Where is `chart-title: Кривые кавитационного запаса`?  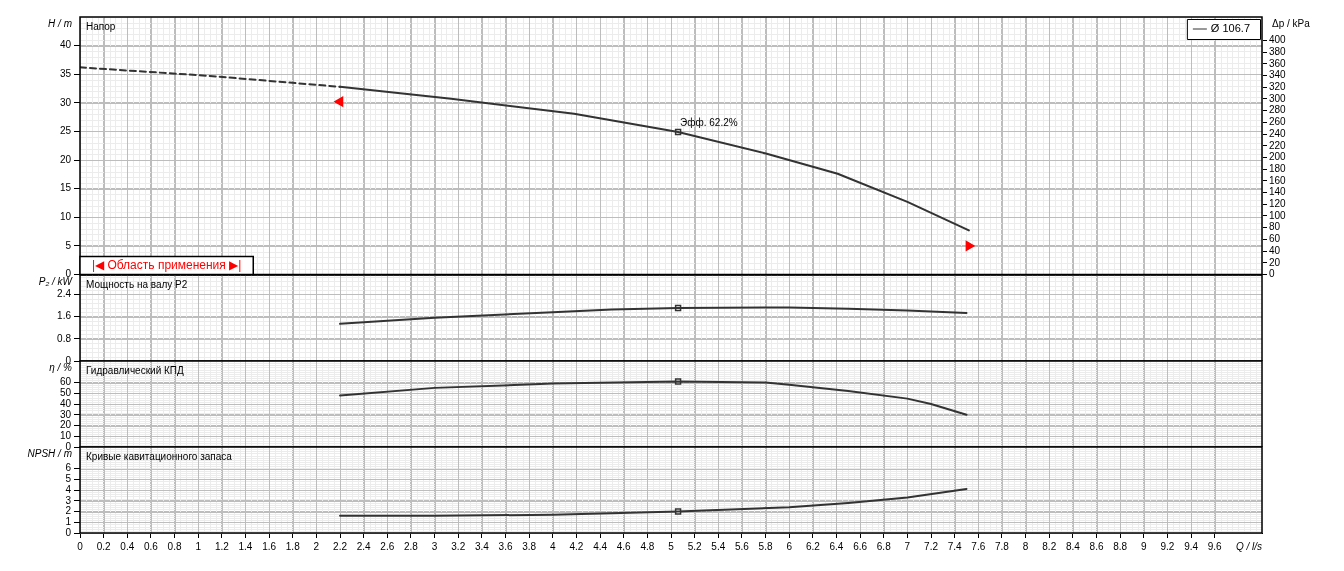
chart-title: Кривые кавитационного запаса is located at coordinates (159, 456).